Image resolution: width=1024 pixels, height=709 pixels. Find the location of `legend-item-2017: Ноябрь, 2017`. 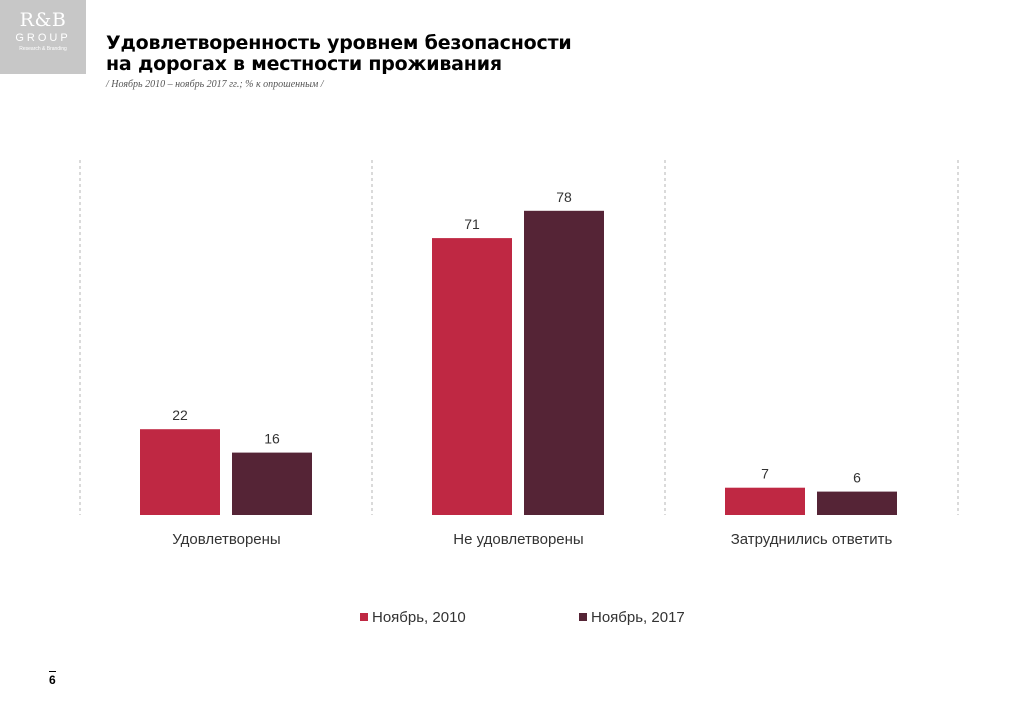

legend-item-2017: Ноябрь, 2017 is located at coordinates (632, 617).